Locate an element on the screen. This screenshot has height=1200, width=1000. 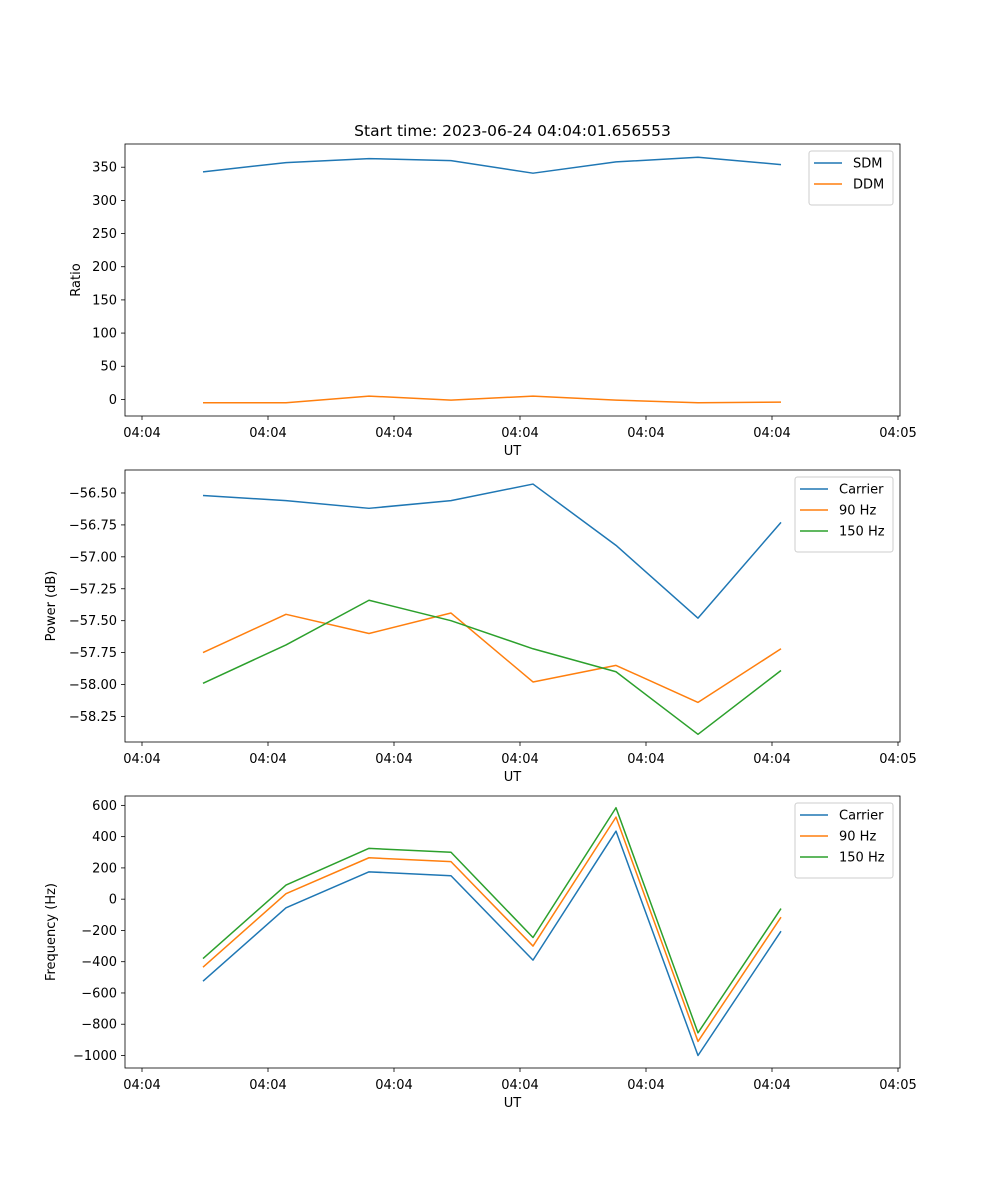
chart-title: Start time: 2023-06-24 04:04:01.656553 is located at coordinates (512, 131).